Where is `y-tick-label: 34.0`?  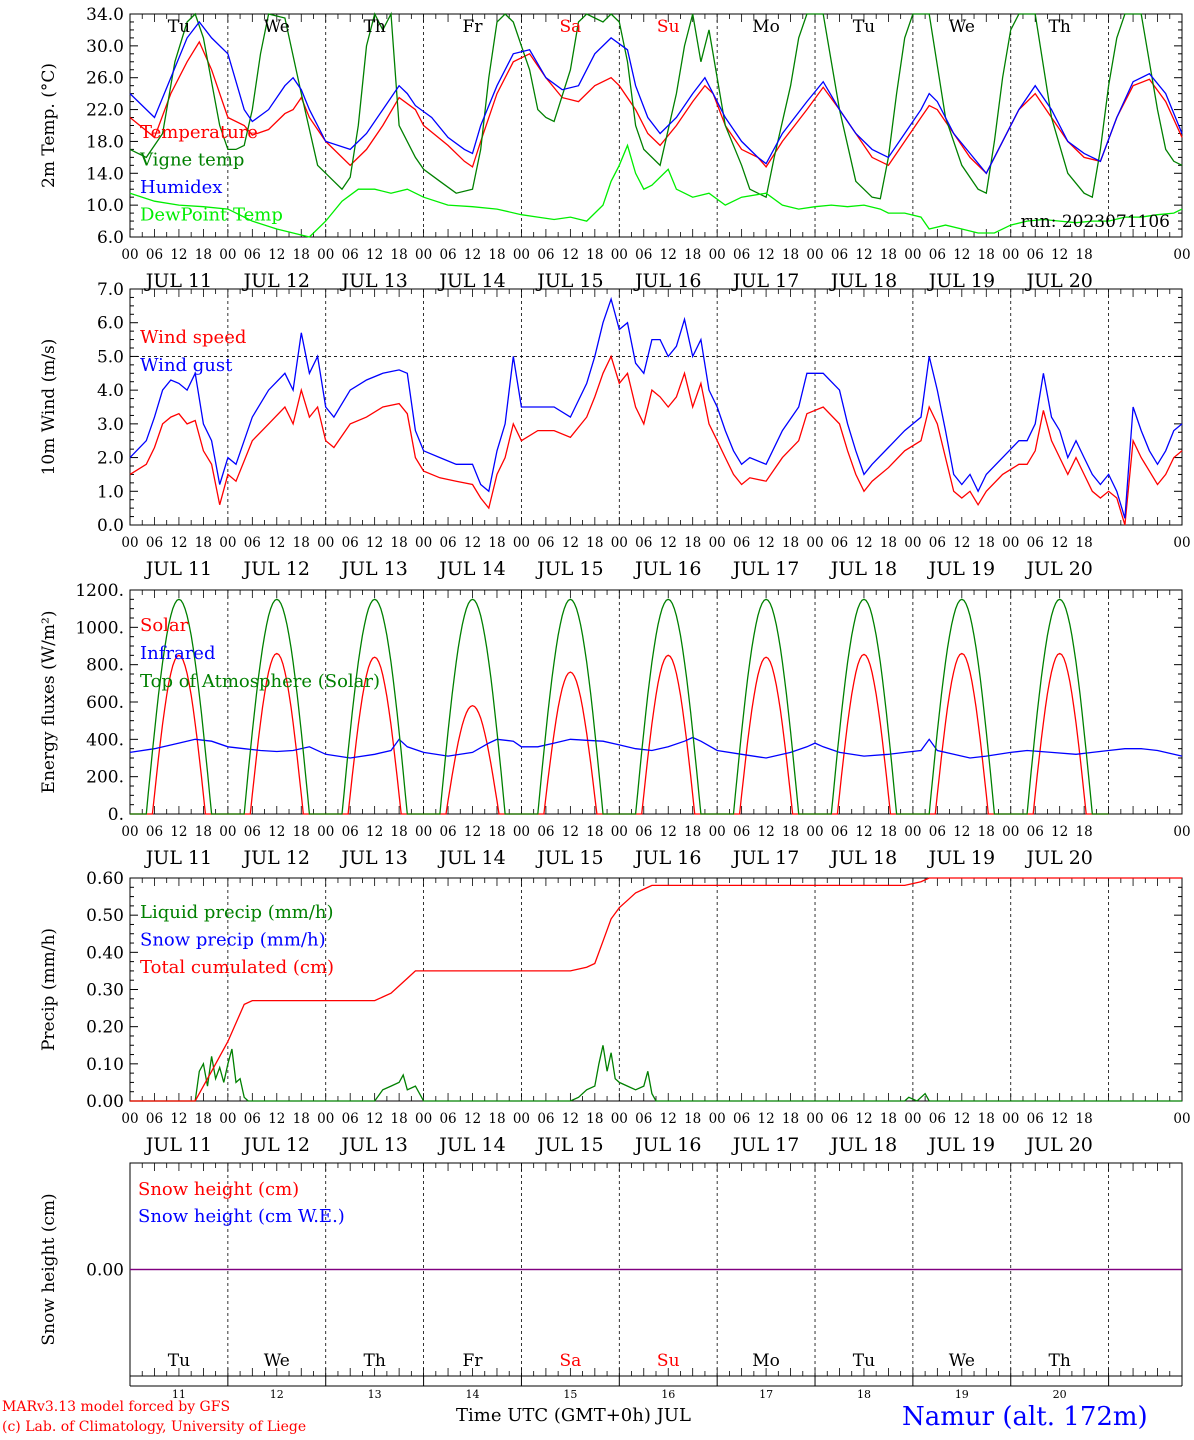 y-tick-label: 34.0 is located at coordinates (105, 15).